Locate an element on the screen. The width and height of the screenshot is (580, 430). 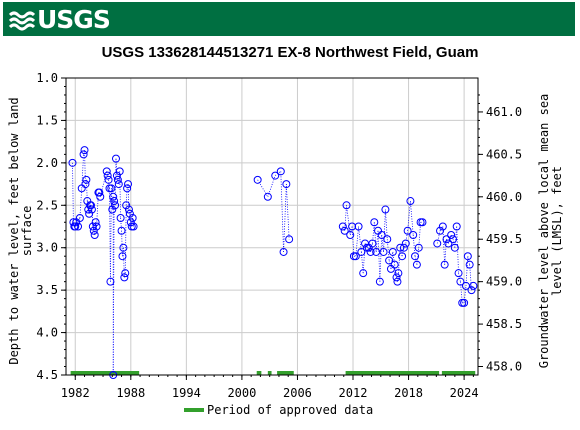
x-tick-label-5: 2012 is located at coordinates (353, 393).